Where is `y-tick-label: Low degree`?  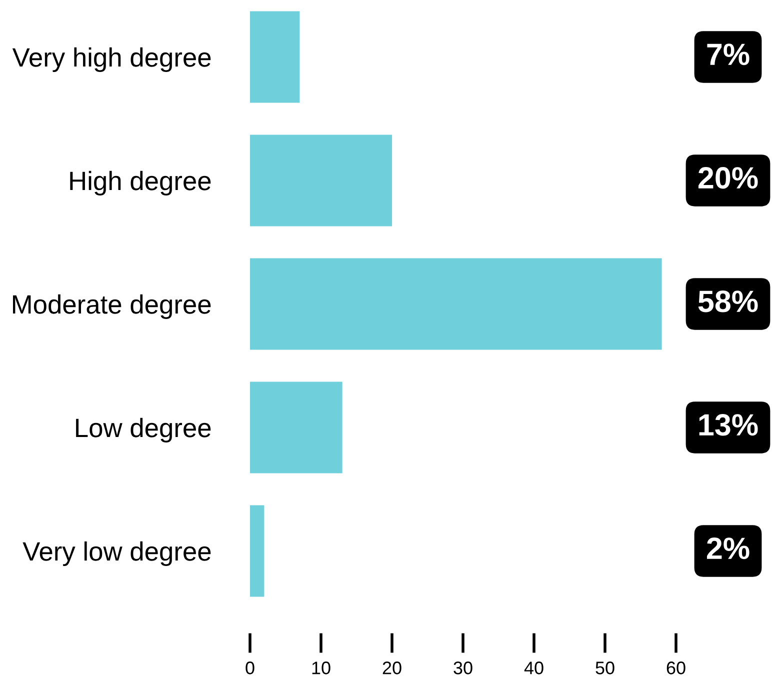
y-tick-label: Low degree is located at coordinates (143, 430).